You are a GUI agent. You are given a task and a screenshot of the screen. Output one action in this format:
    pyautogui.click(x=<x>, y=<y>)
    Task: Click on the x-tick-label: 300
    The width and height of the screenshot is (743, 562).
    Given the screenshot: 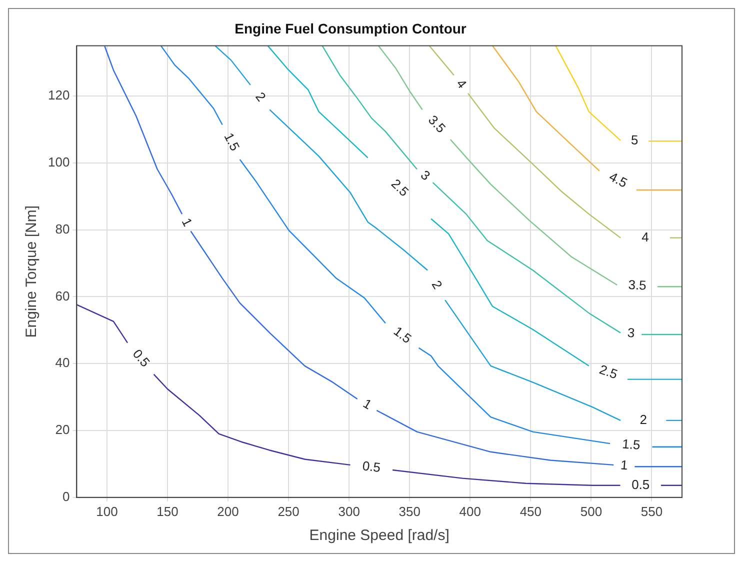 What is the action you would take?
    pyautogui.click(x=349, y=511)
    